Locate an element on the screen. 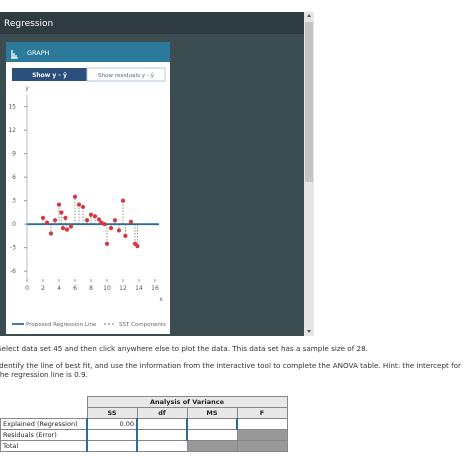  y-tick-label: 15 is located at coordinates (12, 107).